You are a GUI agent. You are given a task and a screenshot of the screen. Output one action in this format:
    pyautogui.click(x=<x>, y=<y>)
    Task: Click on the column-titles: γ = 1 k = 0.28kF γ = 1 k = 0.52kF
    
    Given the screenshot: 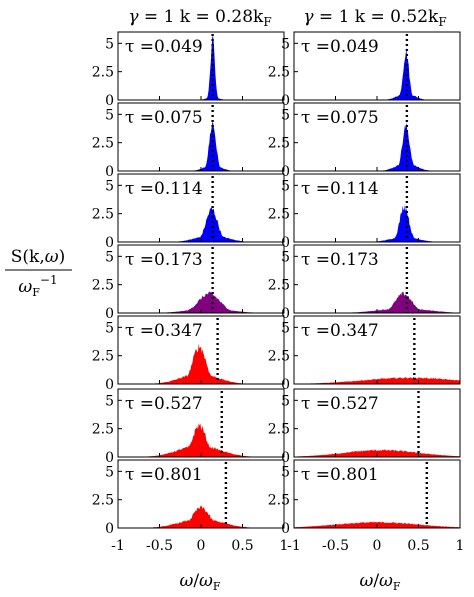 What is the action you would take?
    pyautogui.click(x=287, y=18)
    